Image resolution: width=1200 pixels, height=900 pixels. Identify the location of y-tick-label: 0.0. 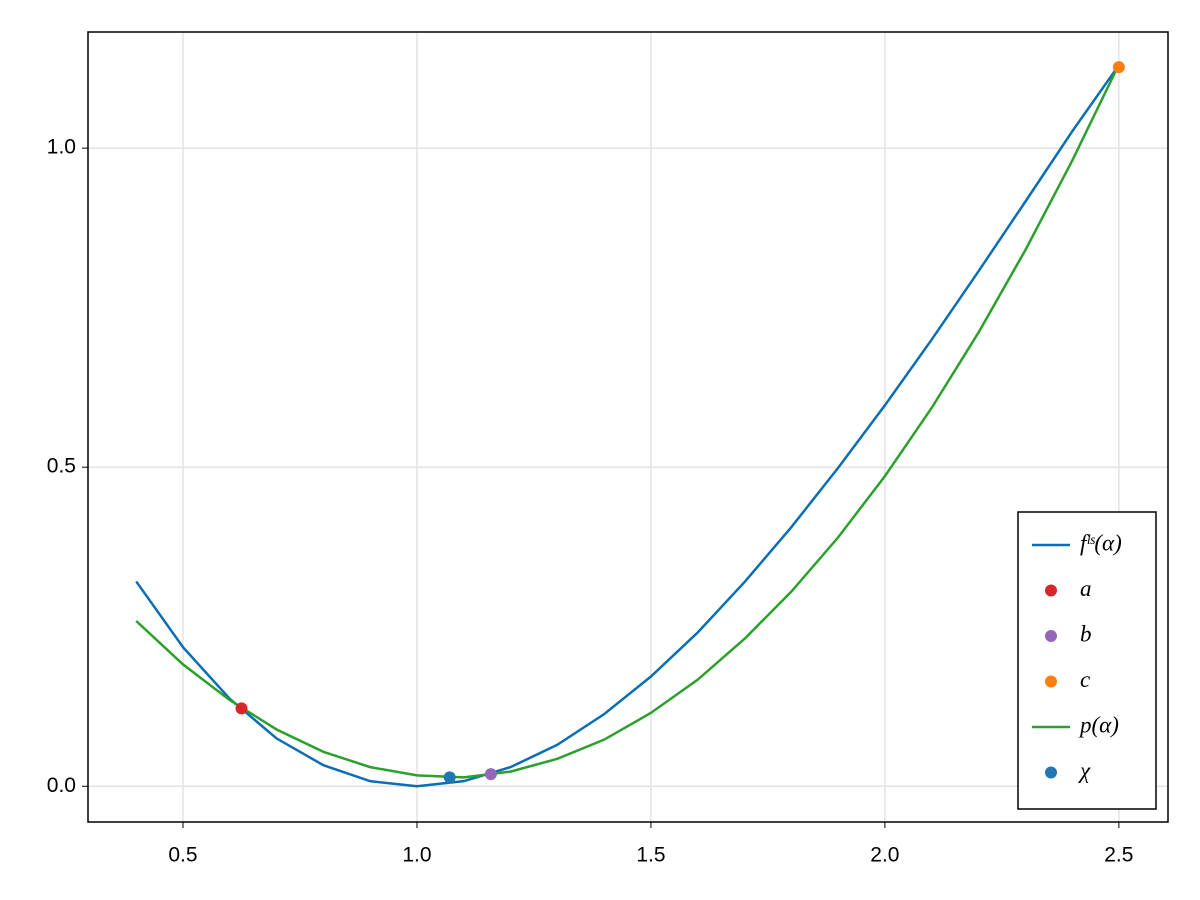
(61, 785).